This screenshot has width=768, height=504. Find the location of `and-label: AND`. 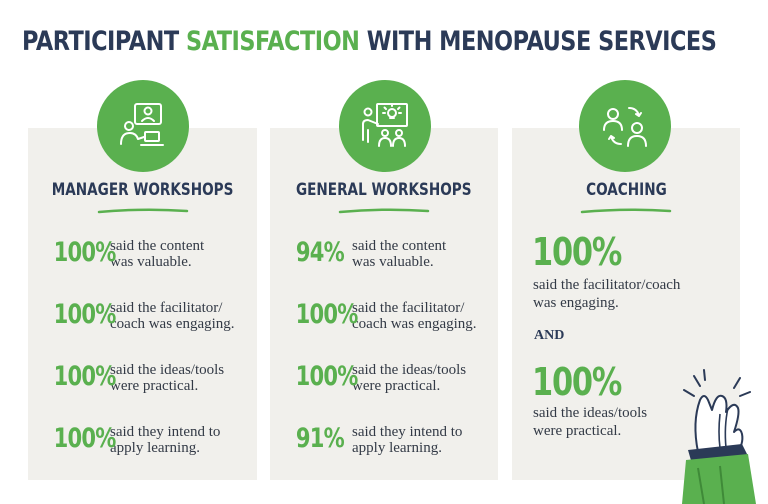

and-label: AND is located at coordinates (549, 335).